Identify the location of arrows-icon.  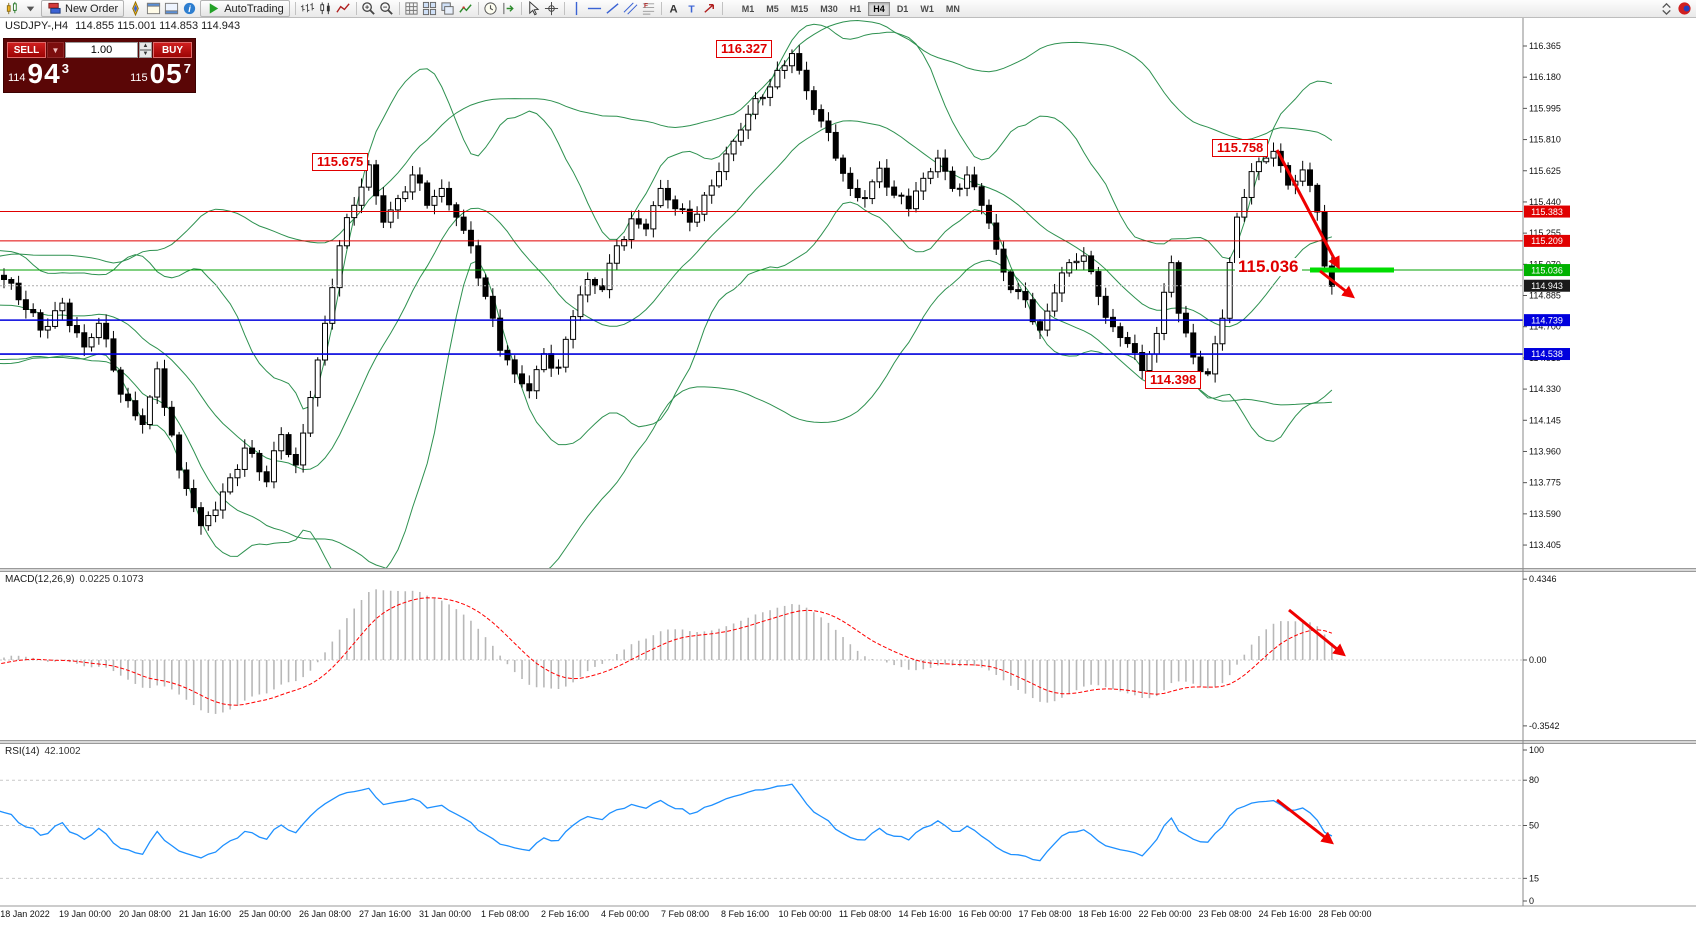
(710, 9).